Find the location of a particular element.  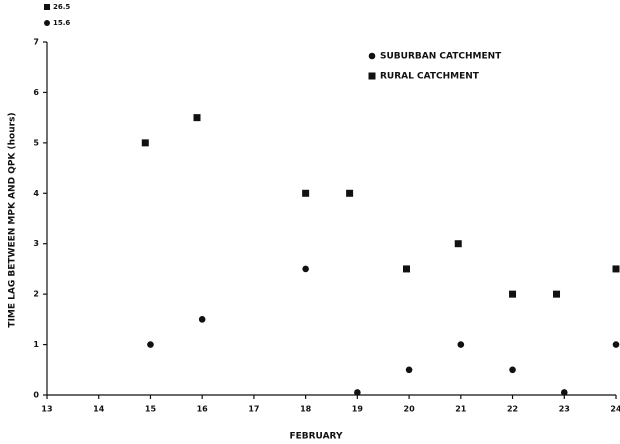

x-tick-label: 15 is located at coordinates (151, 409).